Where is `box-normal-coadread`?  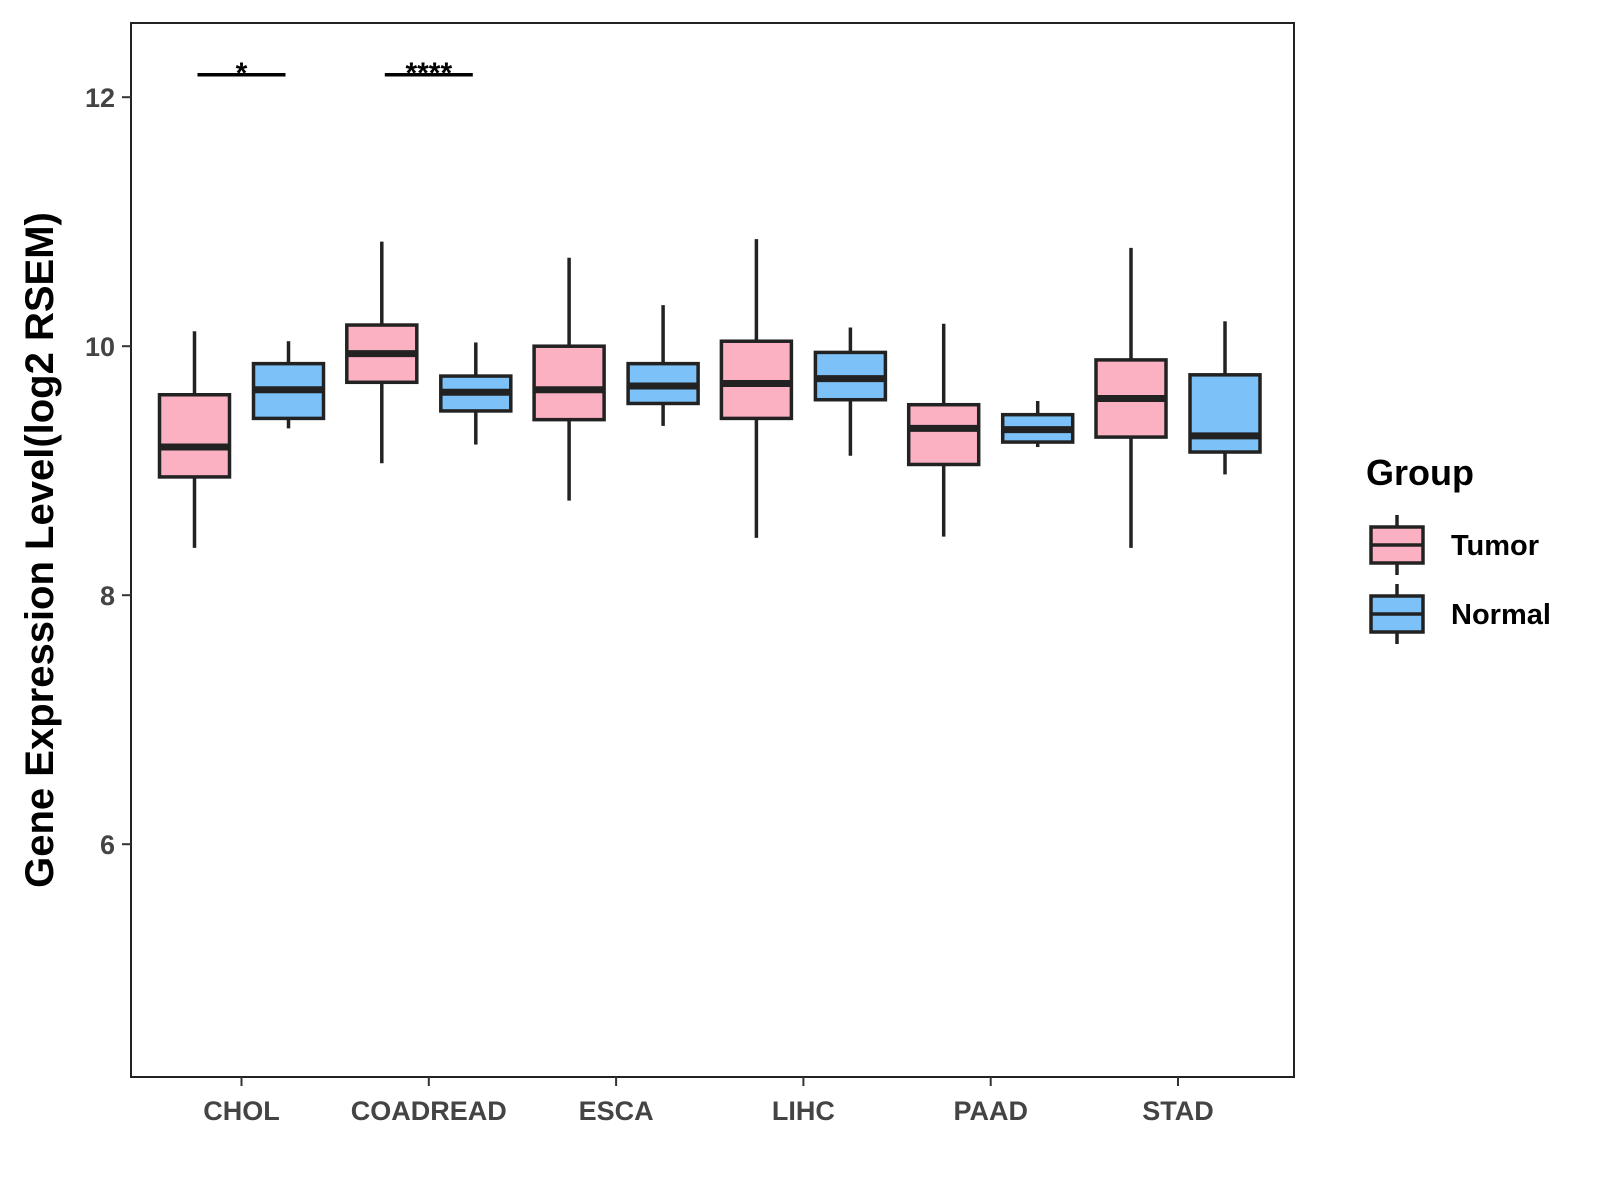 box-normal-coadread is located at coordinates (476, 393).